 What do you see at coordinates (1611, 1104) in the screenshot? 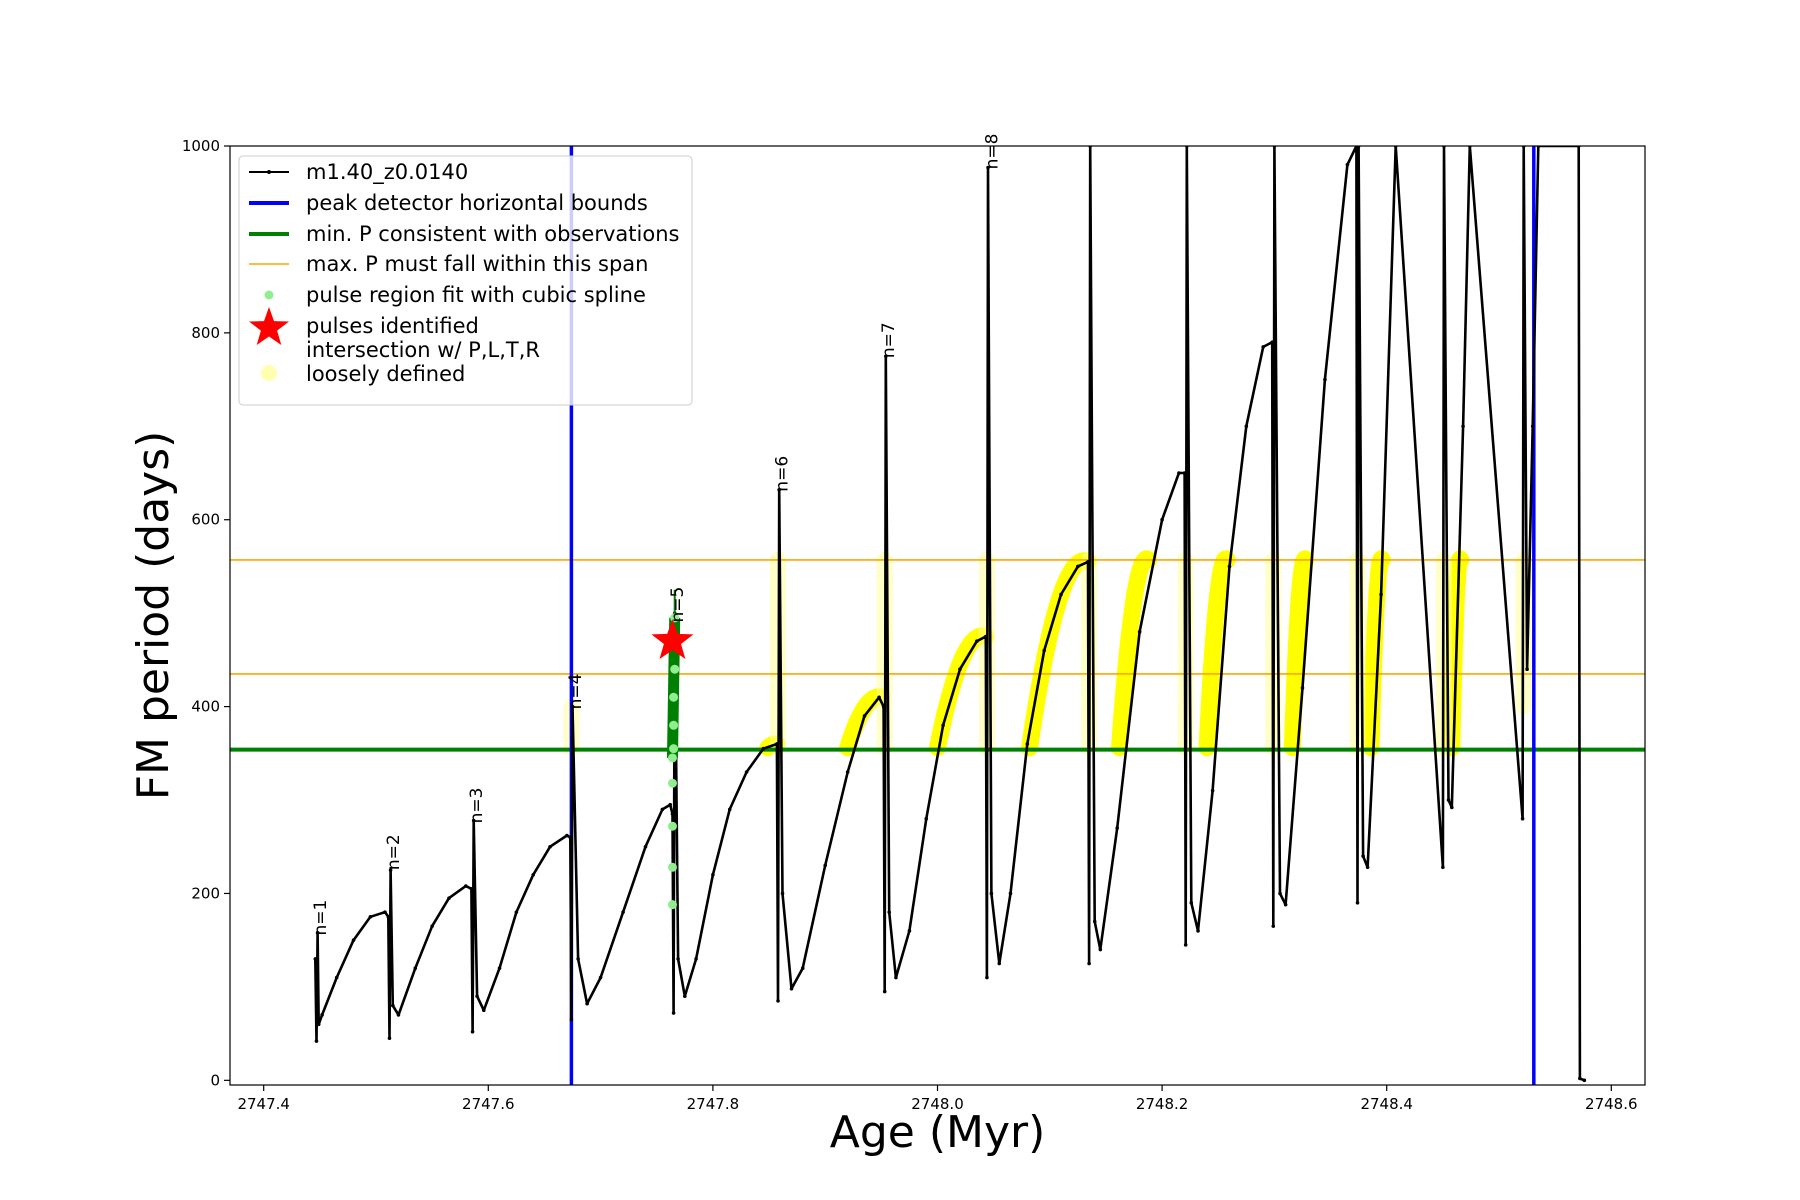
I see `x-tick-label: 2748.6` at bounding box center [1611, 1104].